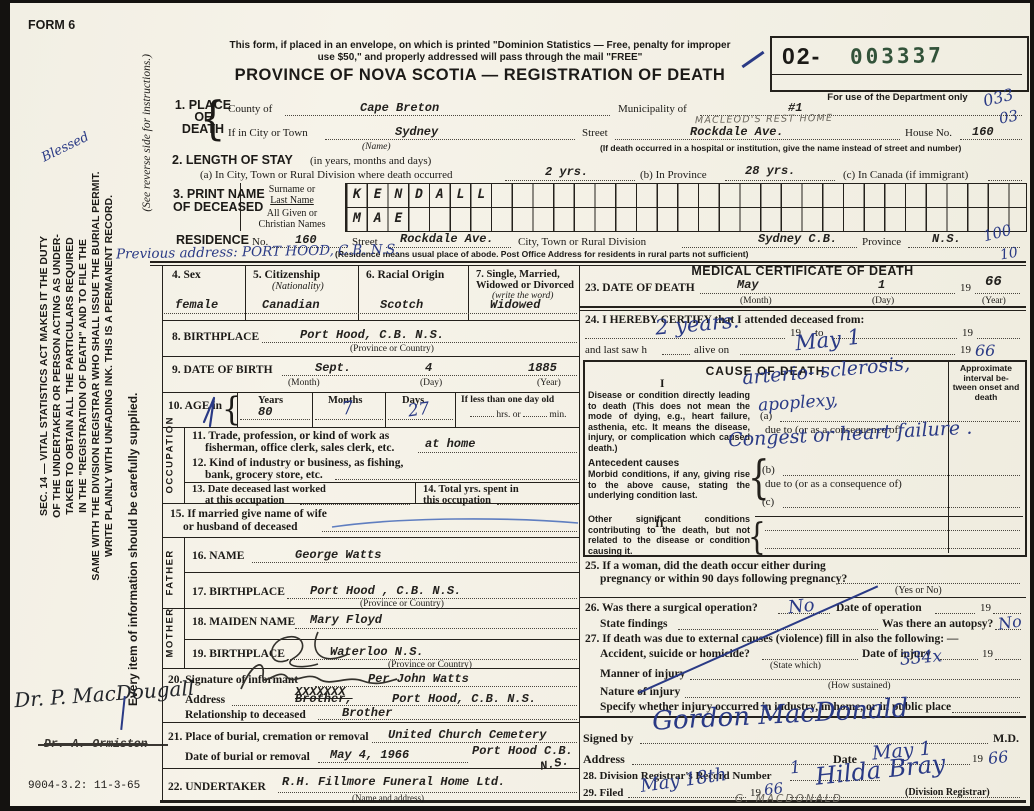  Describe the element at coordinates (789, 799) in the screenshot. I see `registrar-pencil-note: G. MACDONALD` at that location.